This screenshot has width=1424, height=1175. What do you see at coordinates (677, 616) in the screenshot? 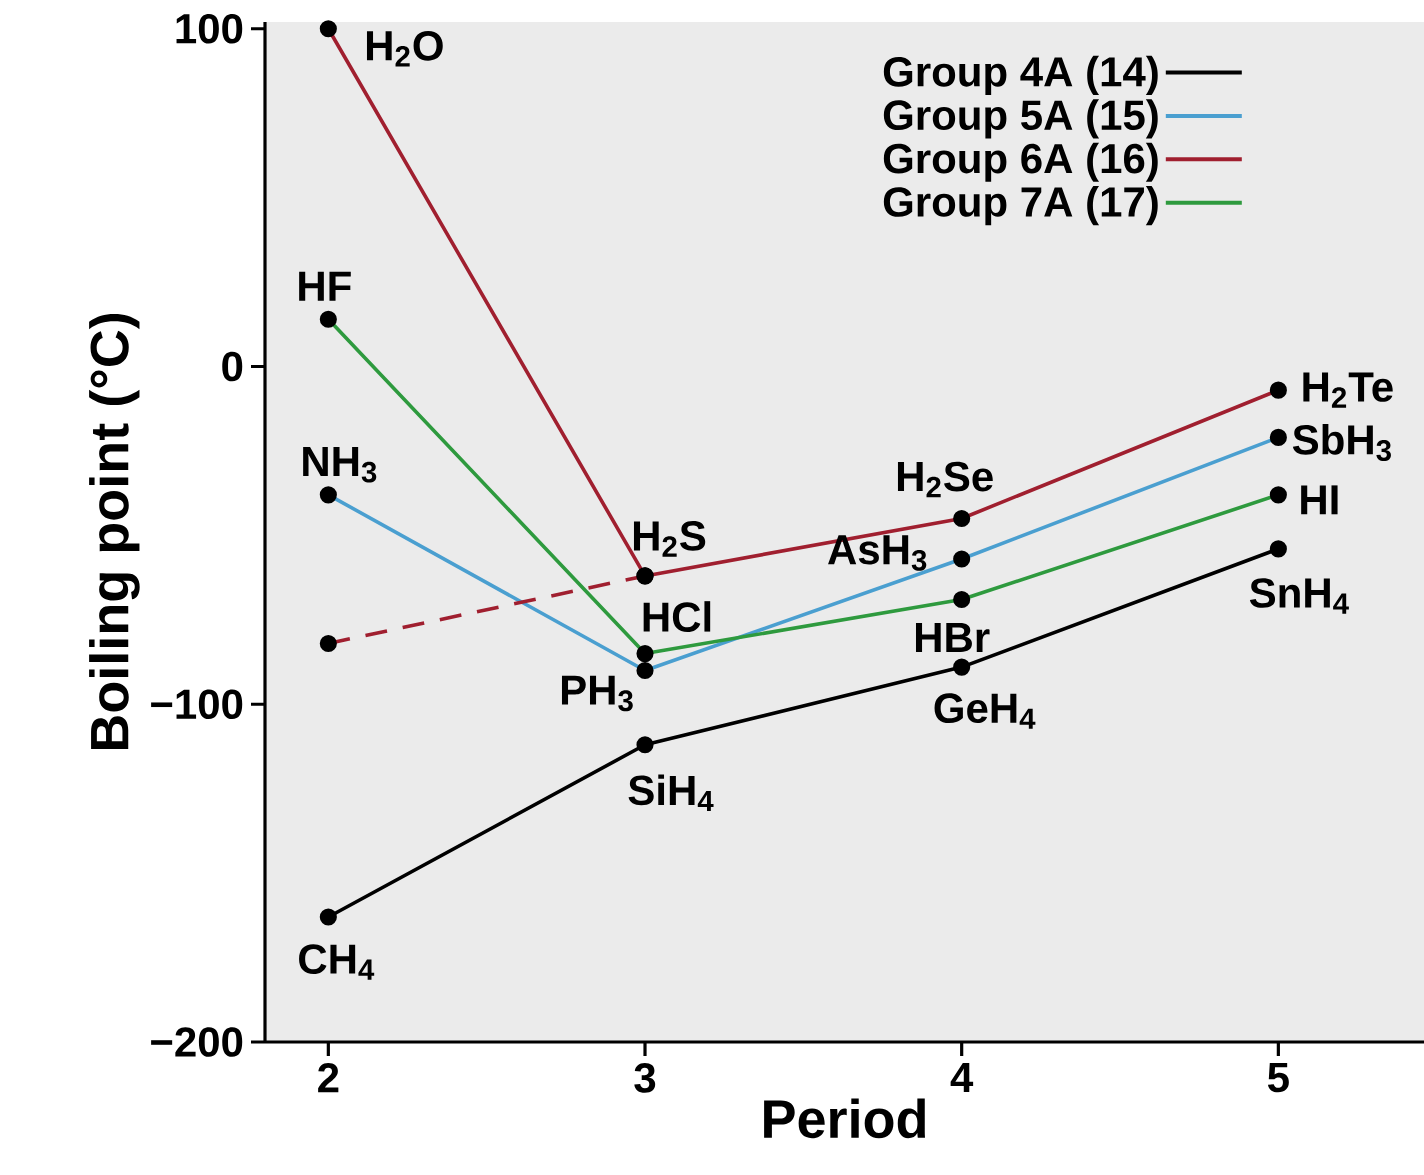
I see `annotation: HCl` at bounding box center [677, 616].